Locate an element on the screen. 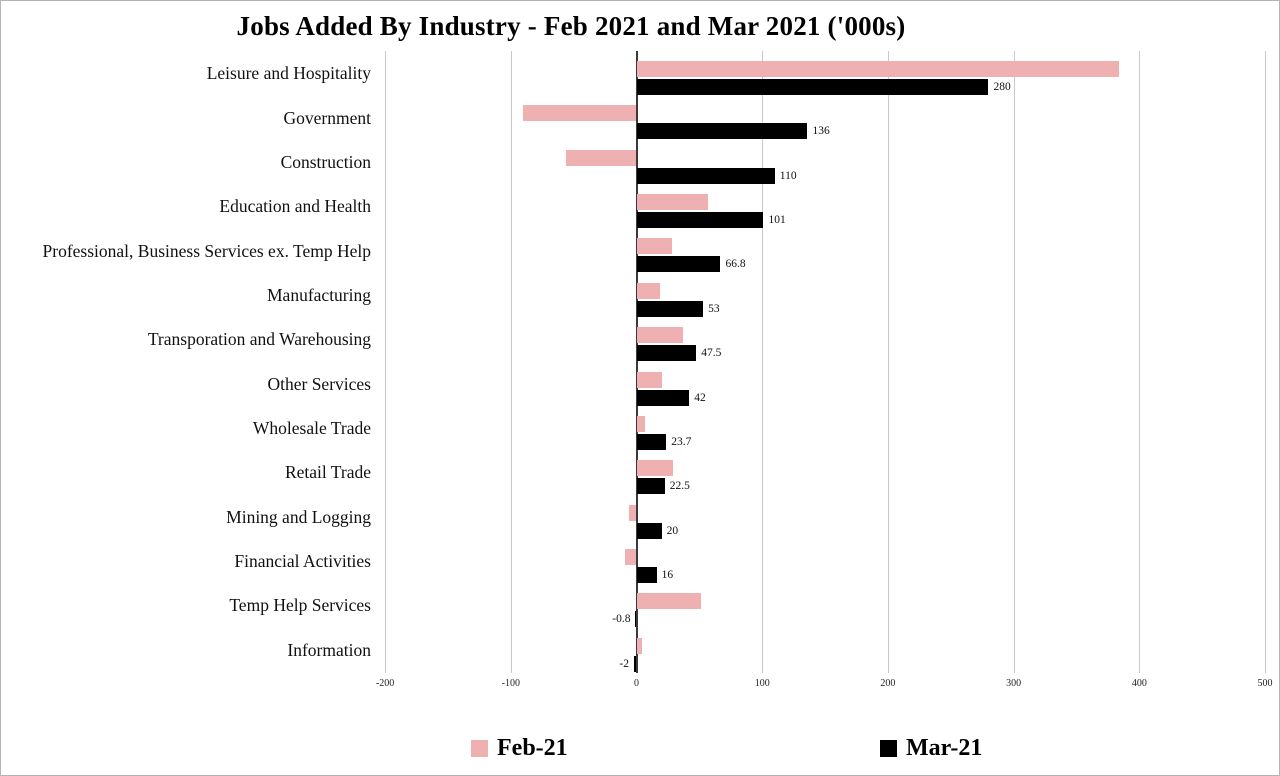 Image resolution: width=1280 pixels, height=776 pixels. x-axis-tick-label: 200 is located at coordinates (888, 683).